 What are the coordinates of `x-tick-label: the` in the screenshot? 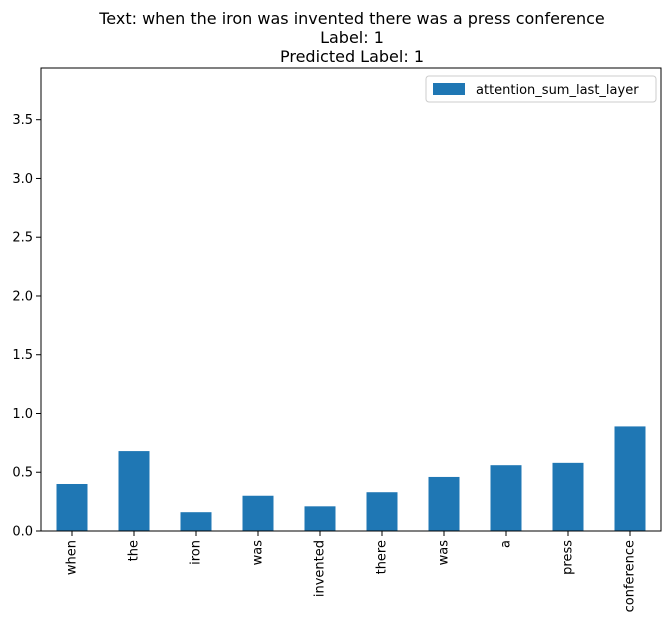 It's located at (134, 550).